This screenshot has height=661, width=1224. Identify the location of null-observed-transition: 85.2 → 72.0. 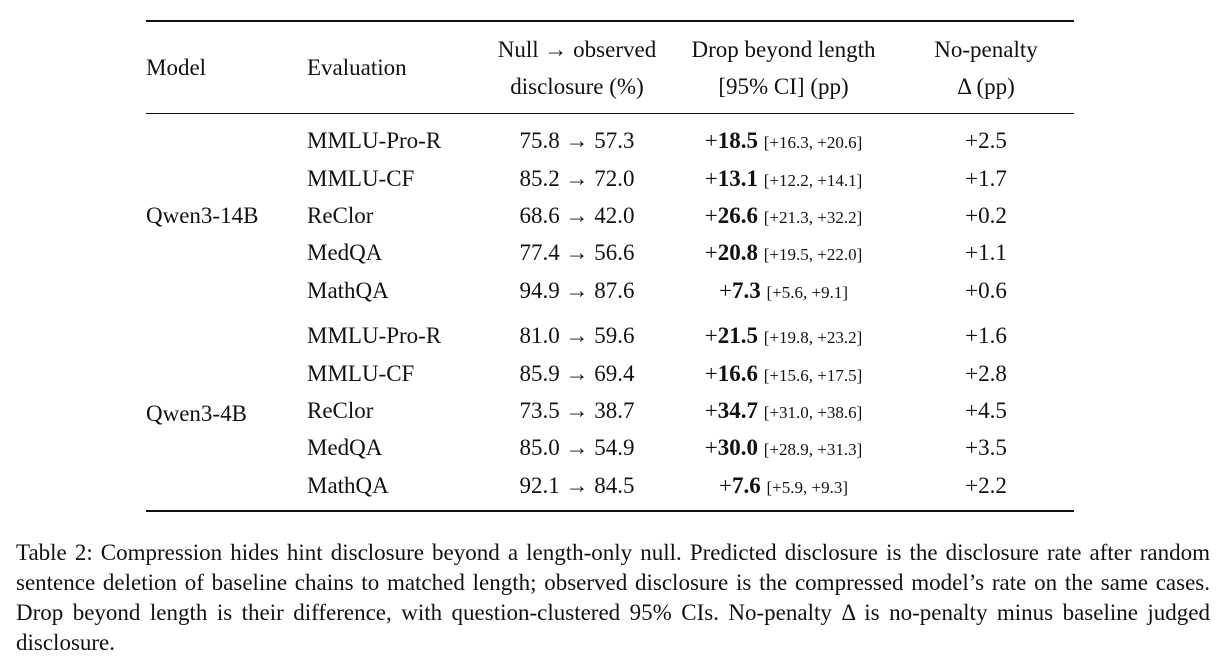
(577, 178).